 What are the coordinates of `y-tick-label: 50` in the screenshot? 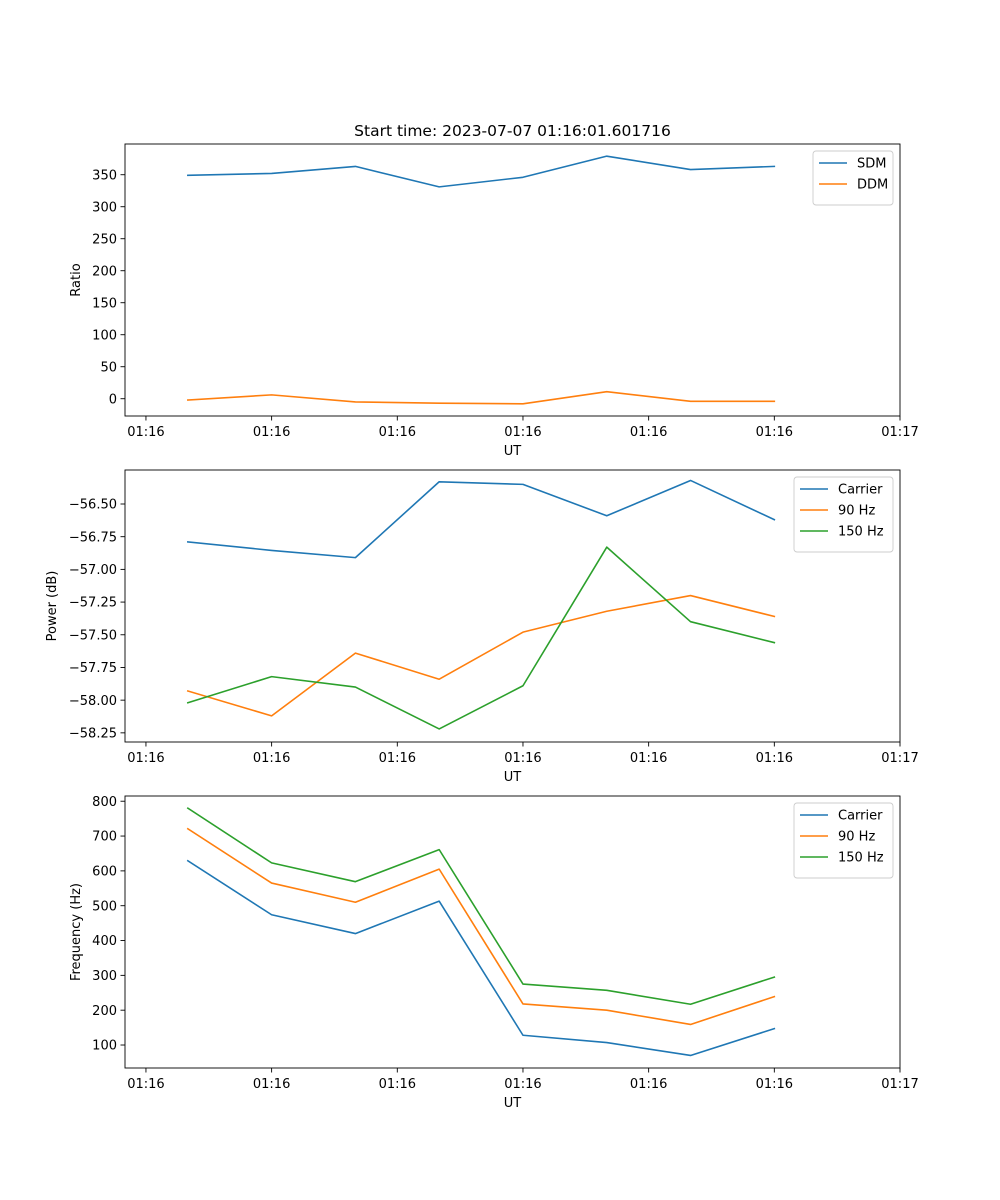 It's located at (108, 367).